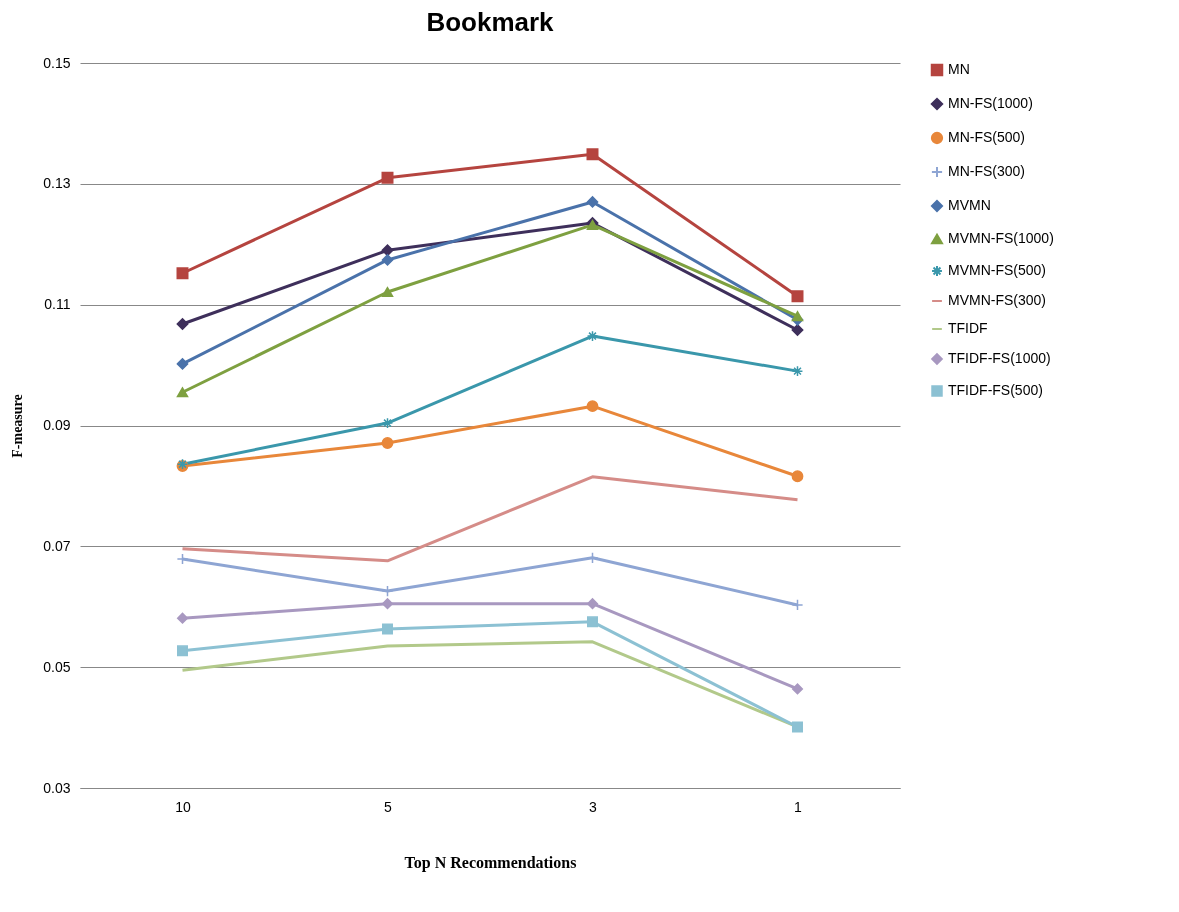 This screenshot has width=1179, height=912. I want to click on y-tick-label: 0.07, so click(57, 545).